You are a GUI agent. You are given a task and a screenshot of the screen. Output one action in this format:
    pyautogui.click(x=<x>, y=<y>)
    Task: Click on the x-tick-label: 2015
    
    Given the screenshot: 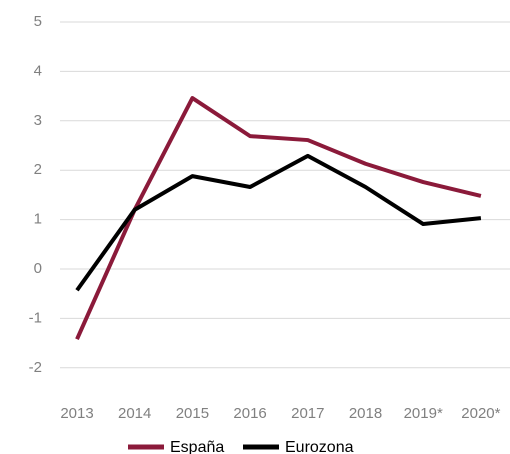 What is the action you would take?
    pyautogui.click(x=192, y=413)
    